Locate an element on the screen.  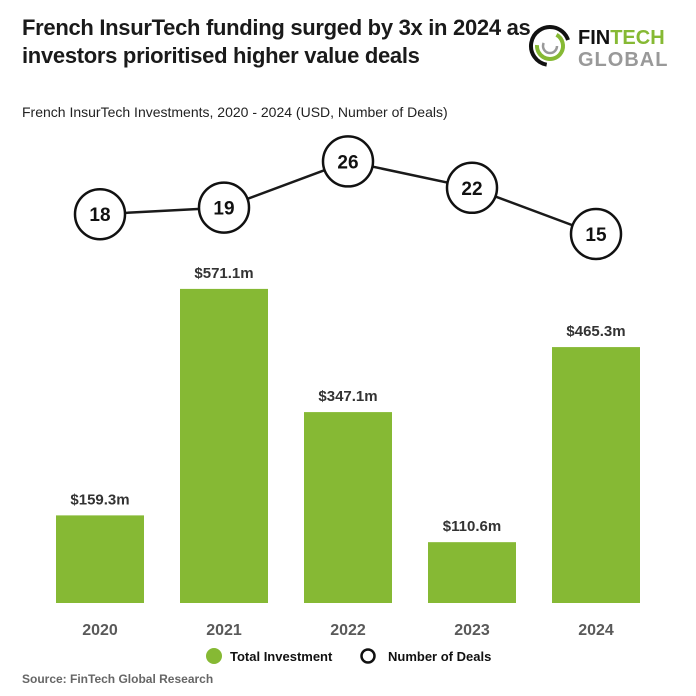
bar-label-2022: $347.1m is located at coordinates (347, 396).